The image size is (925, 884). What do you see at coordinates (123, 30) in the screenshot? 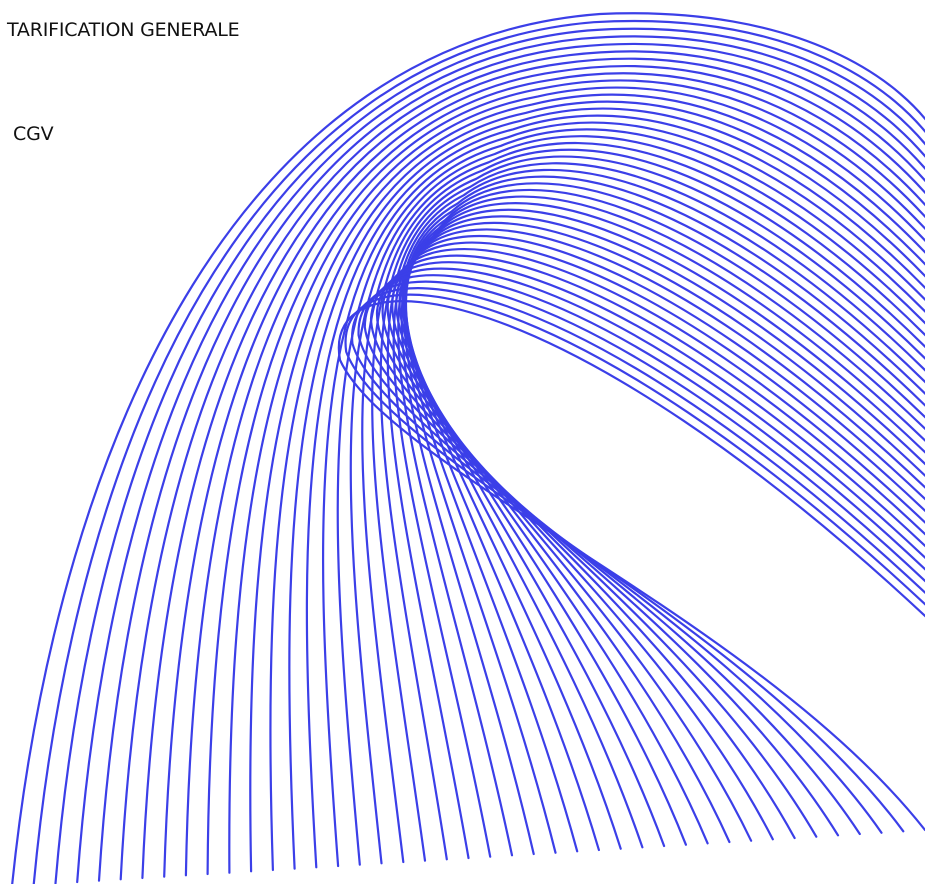
I see `nav-link-tarification-generale: TARIFICATION GENERALE` at bounding box center [123, 30].